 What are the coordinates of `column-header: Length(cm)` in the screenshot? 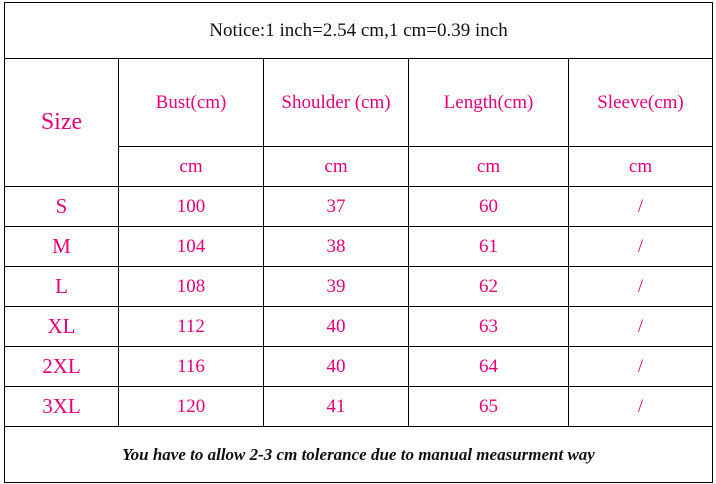 It's located at (488, 102).